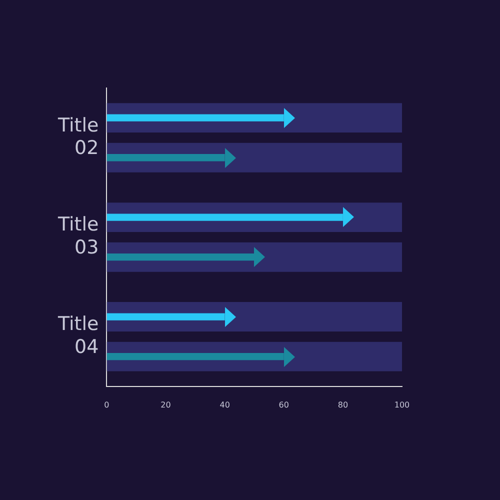 This screenshot has height=500, width=500. Describe the element at coordinates (78, 335) in the screenshot. I see `y-tick-label: Title 04` at that location.